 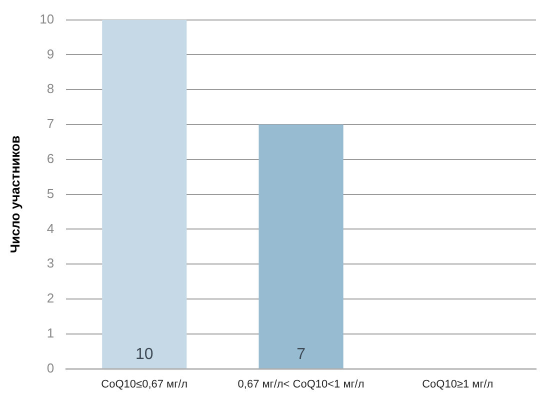 I want to click on y-tick-label: 7, so click(x=50, y=124).